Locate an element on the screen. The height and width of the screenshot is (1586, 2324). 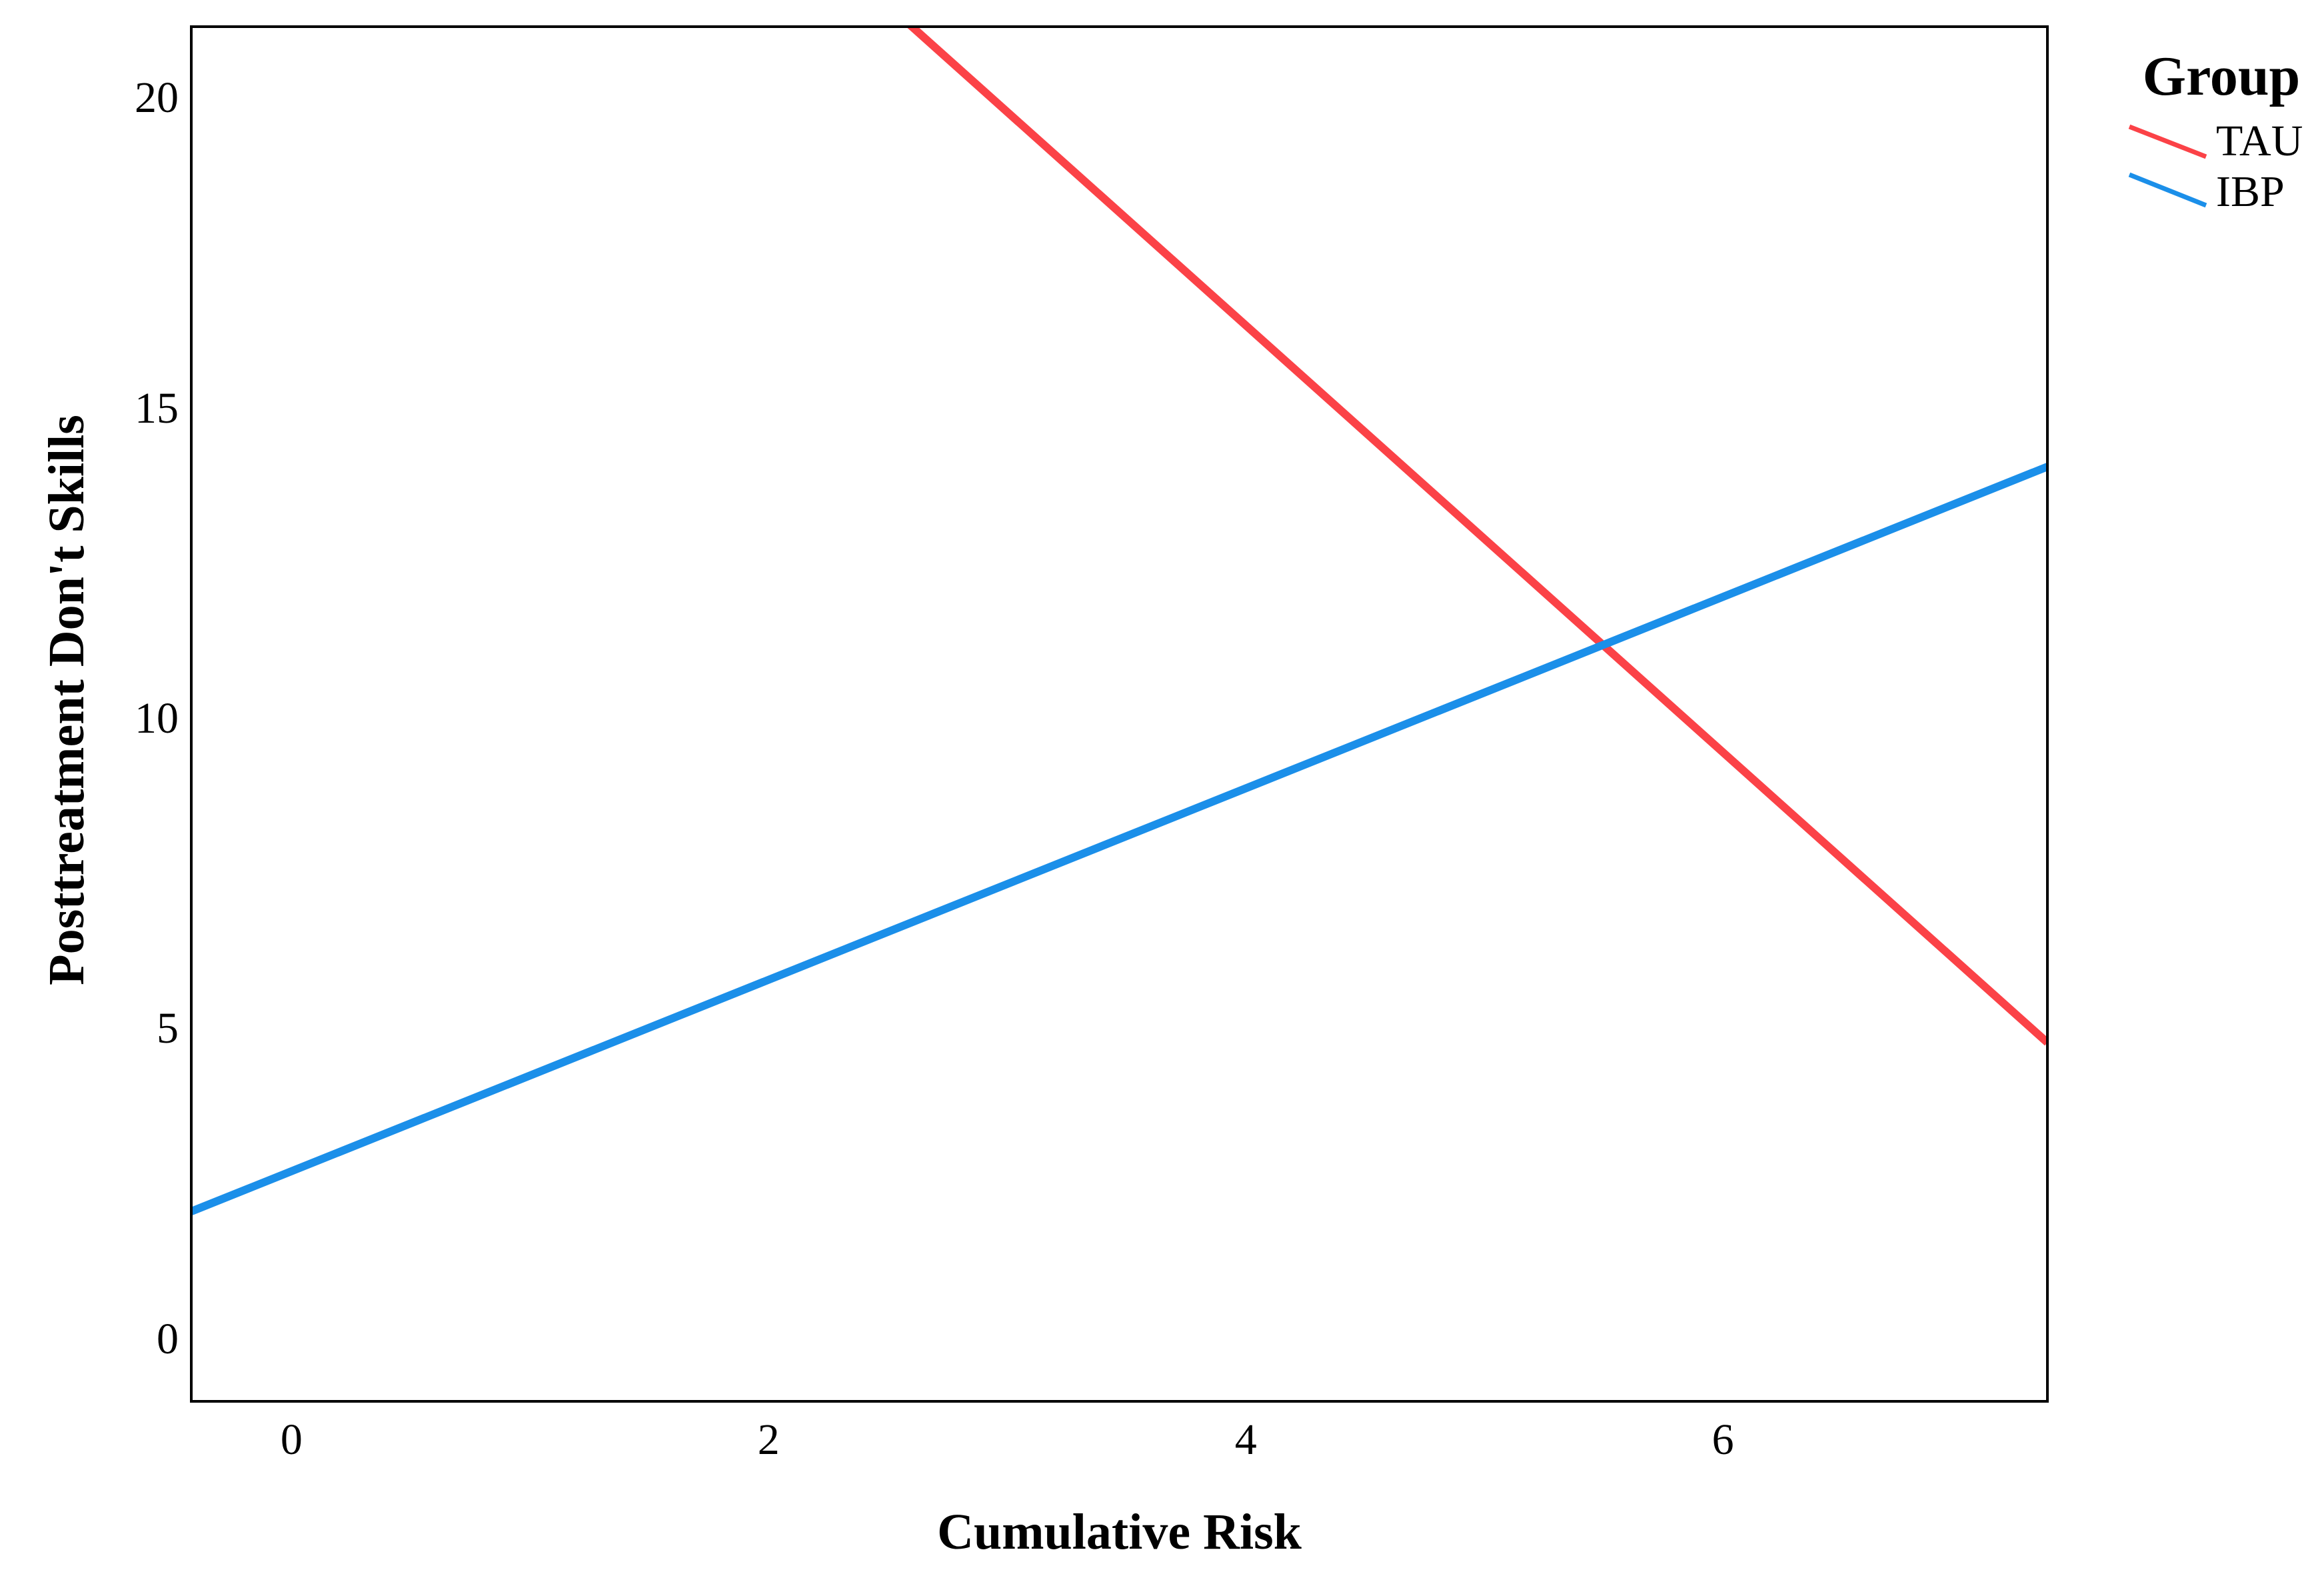
y-tick-label: 20 is located at coordinates (157, 98).